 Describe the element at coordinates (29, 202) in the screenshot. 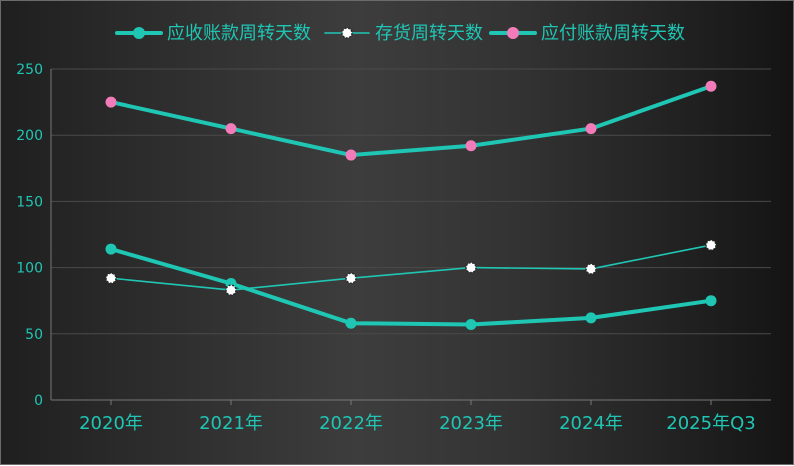

I see `y-tick-label: 150` at that location.